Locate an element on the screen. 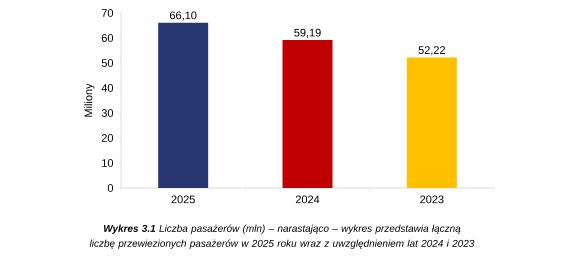 The image size is (564, 269). x-tick-label: 2025 is located at coordinates (183, 200).